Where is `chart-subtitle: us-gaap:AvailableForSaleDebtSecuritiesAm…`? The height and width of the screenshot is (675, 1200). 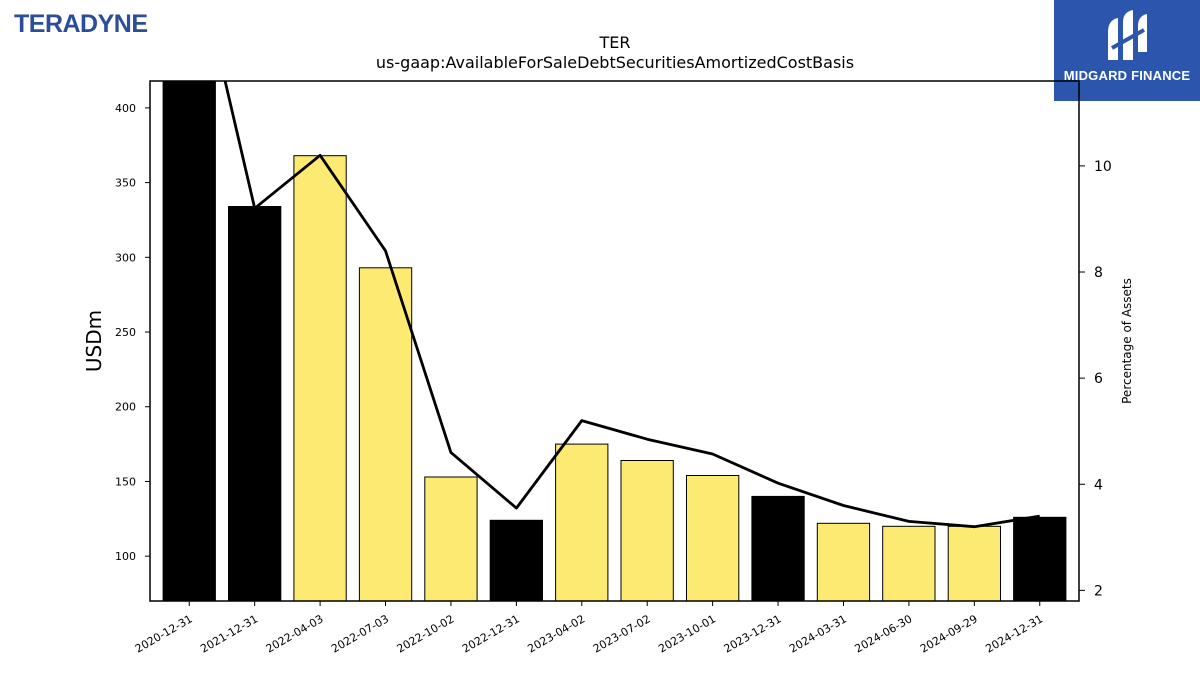
chart-subtitle: us-gaap:AvailableForSaleDebtSecuritiesAm… is located at coordinates (615, 62).